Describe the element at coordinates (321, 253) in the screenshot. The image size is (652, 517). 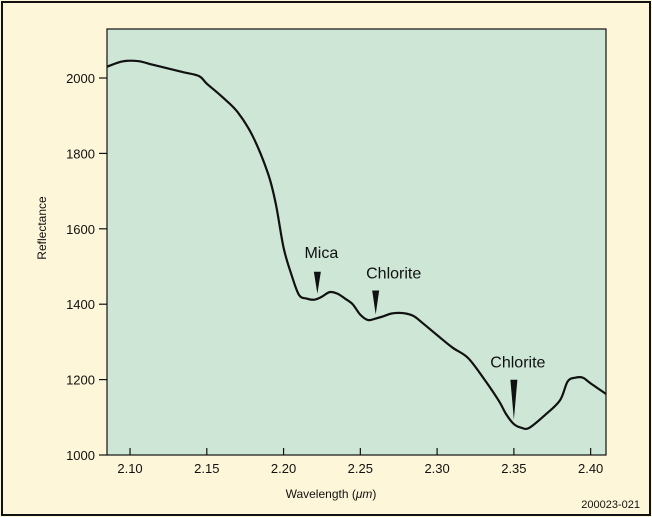
I see `annotation-label: Mica` at that location.